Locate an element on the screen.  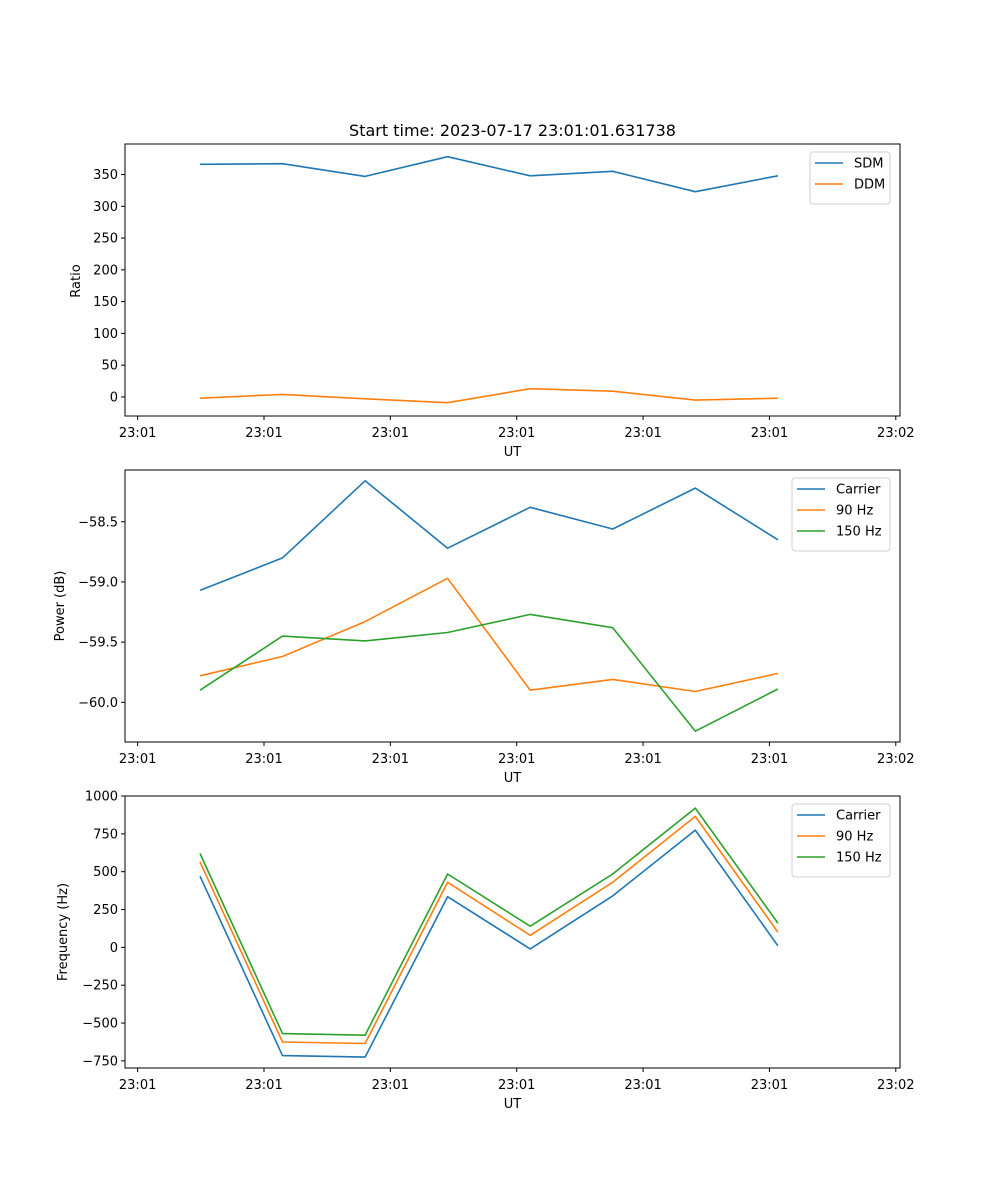
y-axis-label: Power (dB) is located at coordinates (60, 606).